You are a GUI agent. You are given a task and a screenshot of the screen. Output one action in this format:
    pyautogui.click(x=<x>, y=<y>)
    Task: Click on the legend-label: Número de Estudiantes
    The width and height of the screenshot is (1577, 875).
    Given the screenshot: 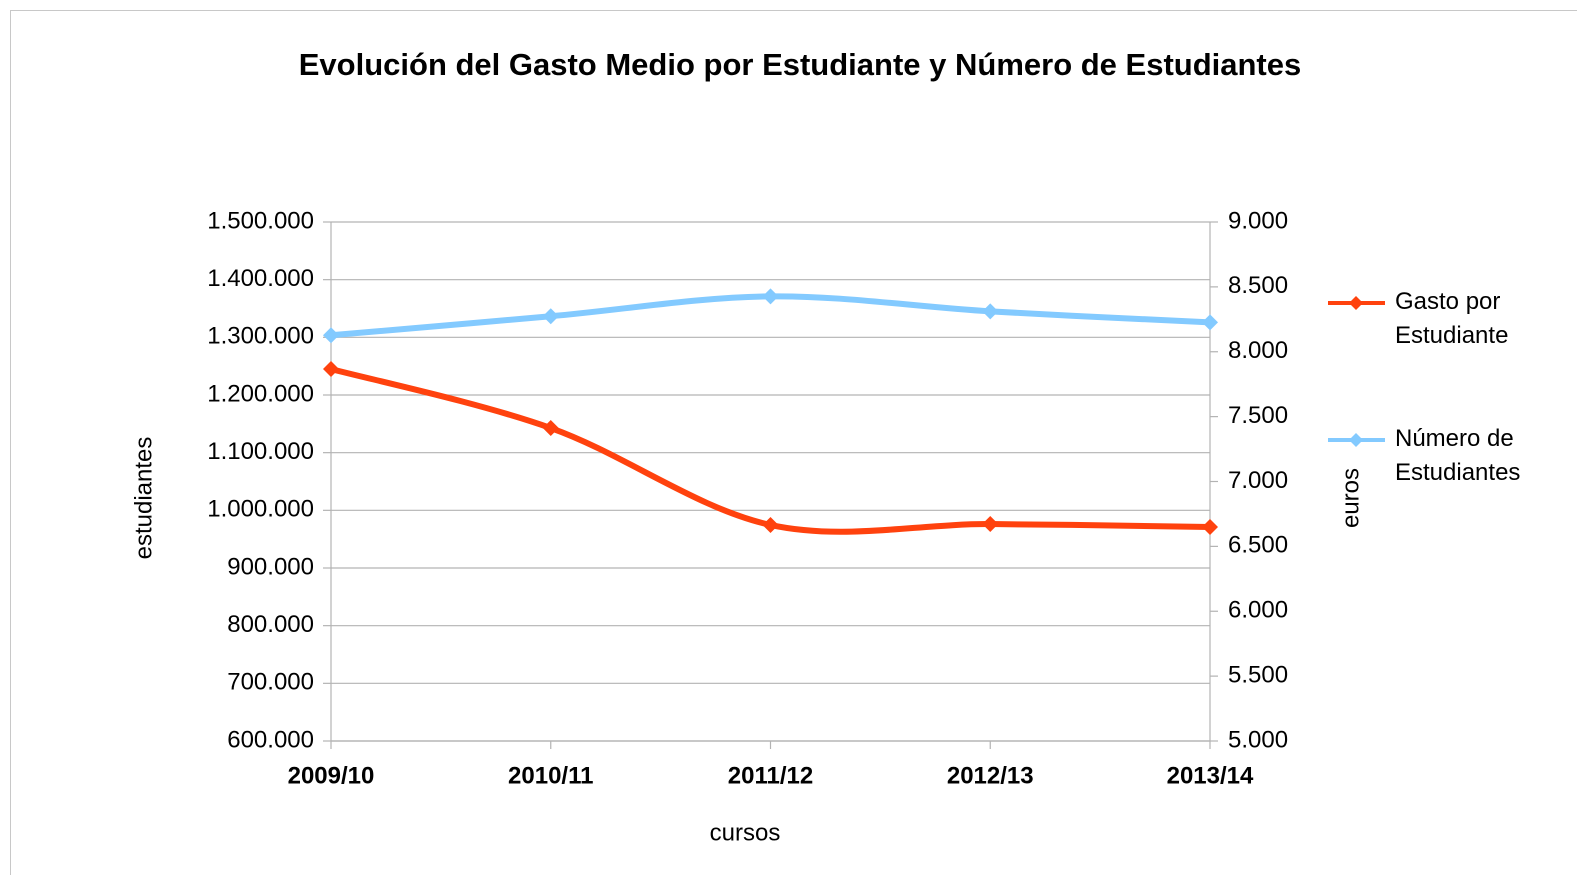 What is the action you would take?
    pyautogui.click(x=1457, y=455)
    